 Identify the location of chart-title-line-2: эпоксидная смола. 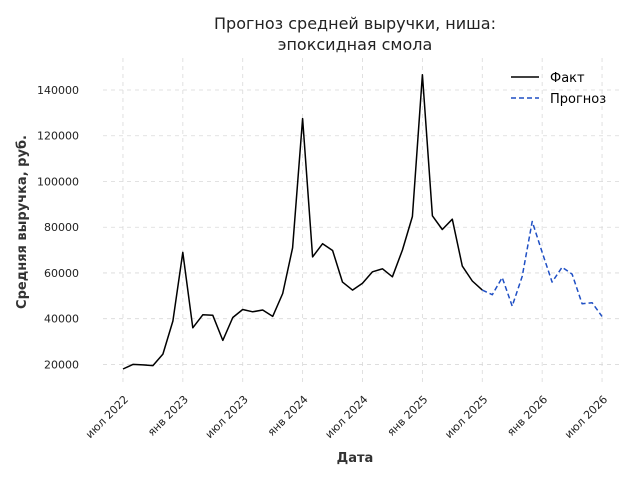
(355, 44).